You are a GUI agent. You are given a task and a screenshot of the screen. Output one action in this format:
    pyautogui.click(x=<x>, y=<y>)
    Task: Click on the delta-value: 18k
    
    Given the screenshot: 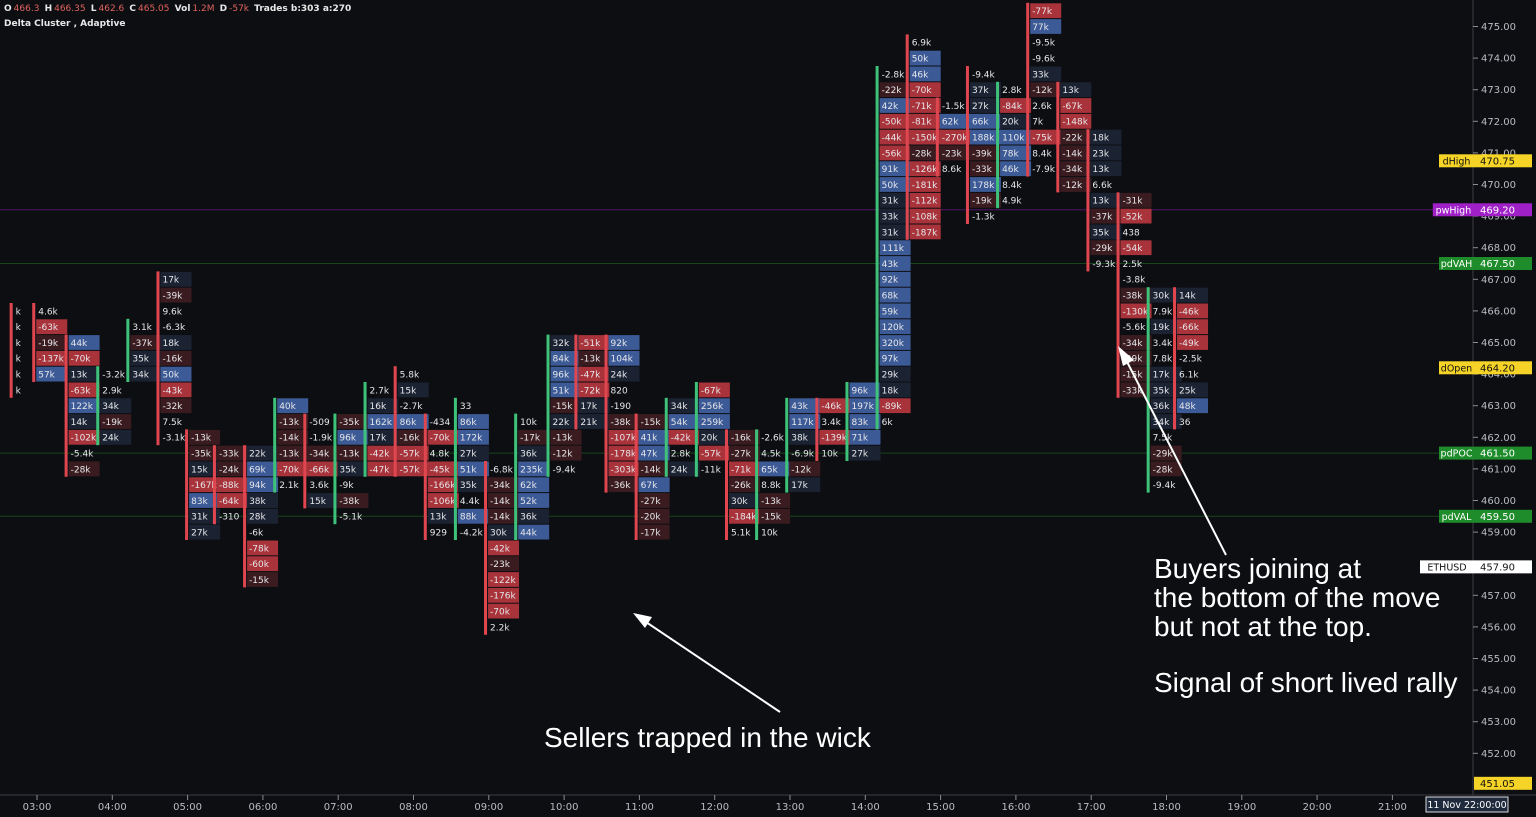 What is the action you would take?
    pyautogui.click(x=890, y=391)
    